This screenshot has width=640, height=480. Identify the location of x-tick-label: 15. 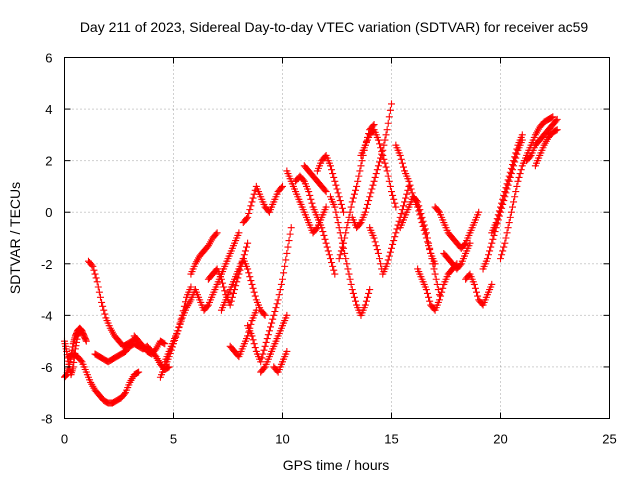
(391, 439).